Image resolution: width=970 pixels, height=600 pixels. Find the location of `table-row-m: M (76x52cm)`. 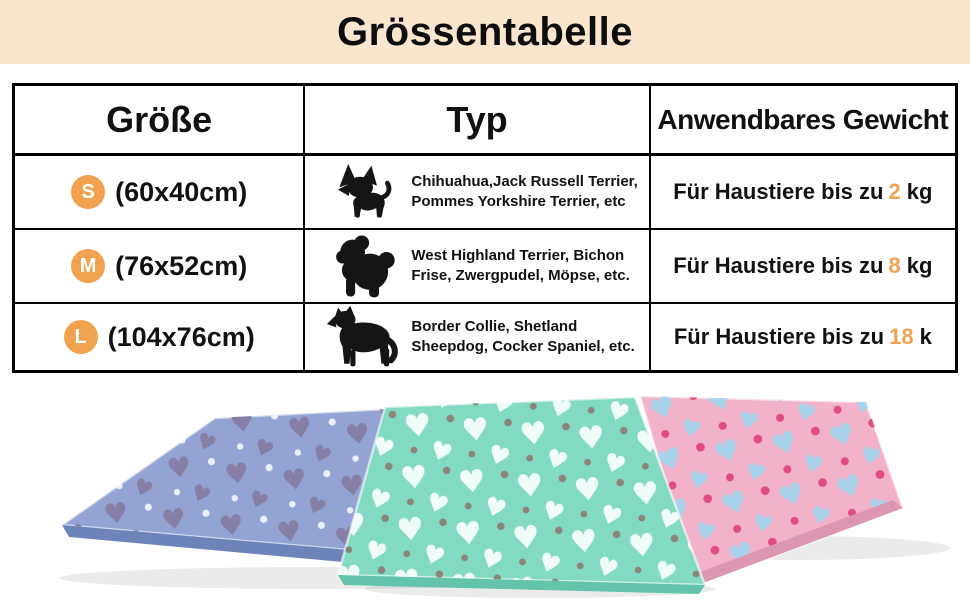

table-row-m: M (76x52cm) is located at coordinates (485, 265).